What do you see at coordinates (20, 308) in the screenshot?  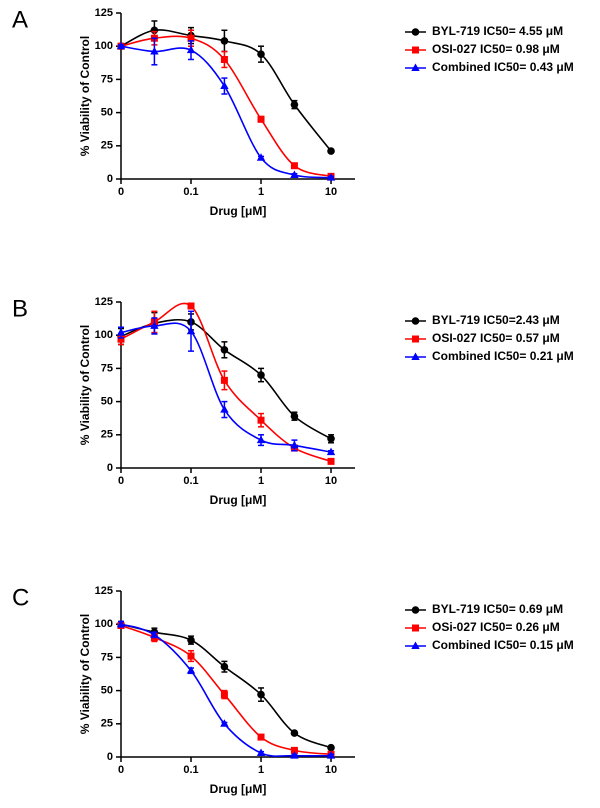 I see `panel-label: B` at bounding box center [20, 308].